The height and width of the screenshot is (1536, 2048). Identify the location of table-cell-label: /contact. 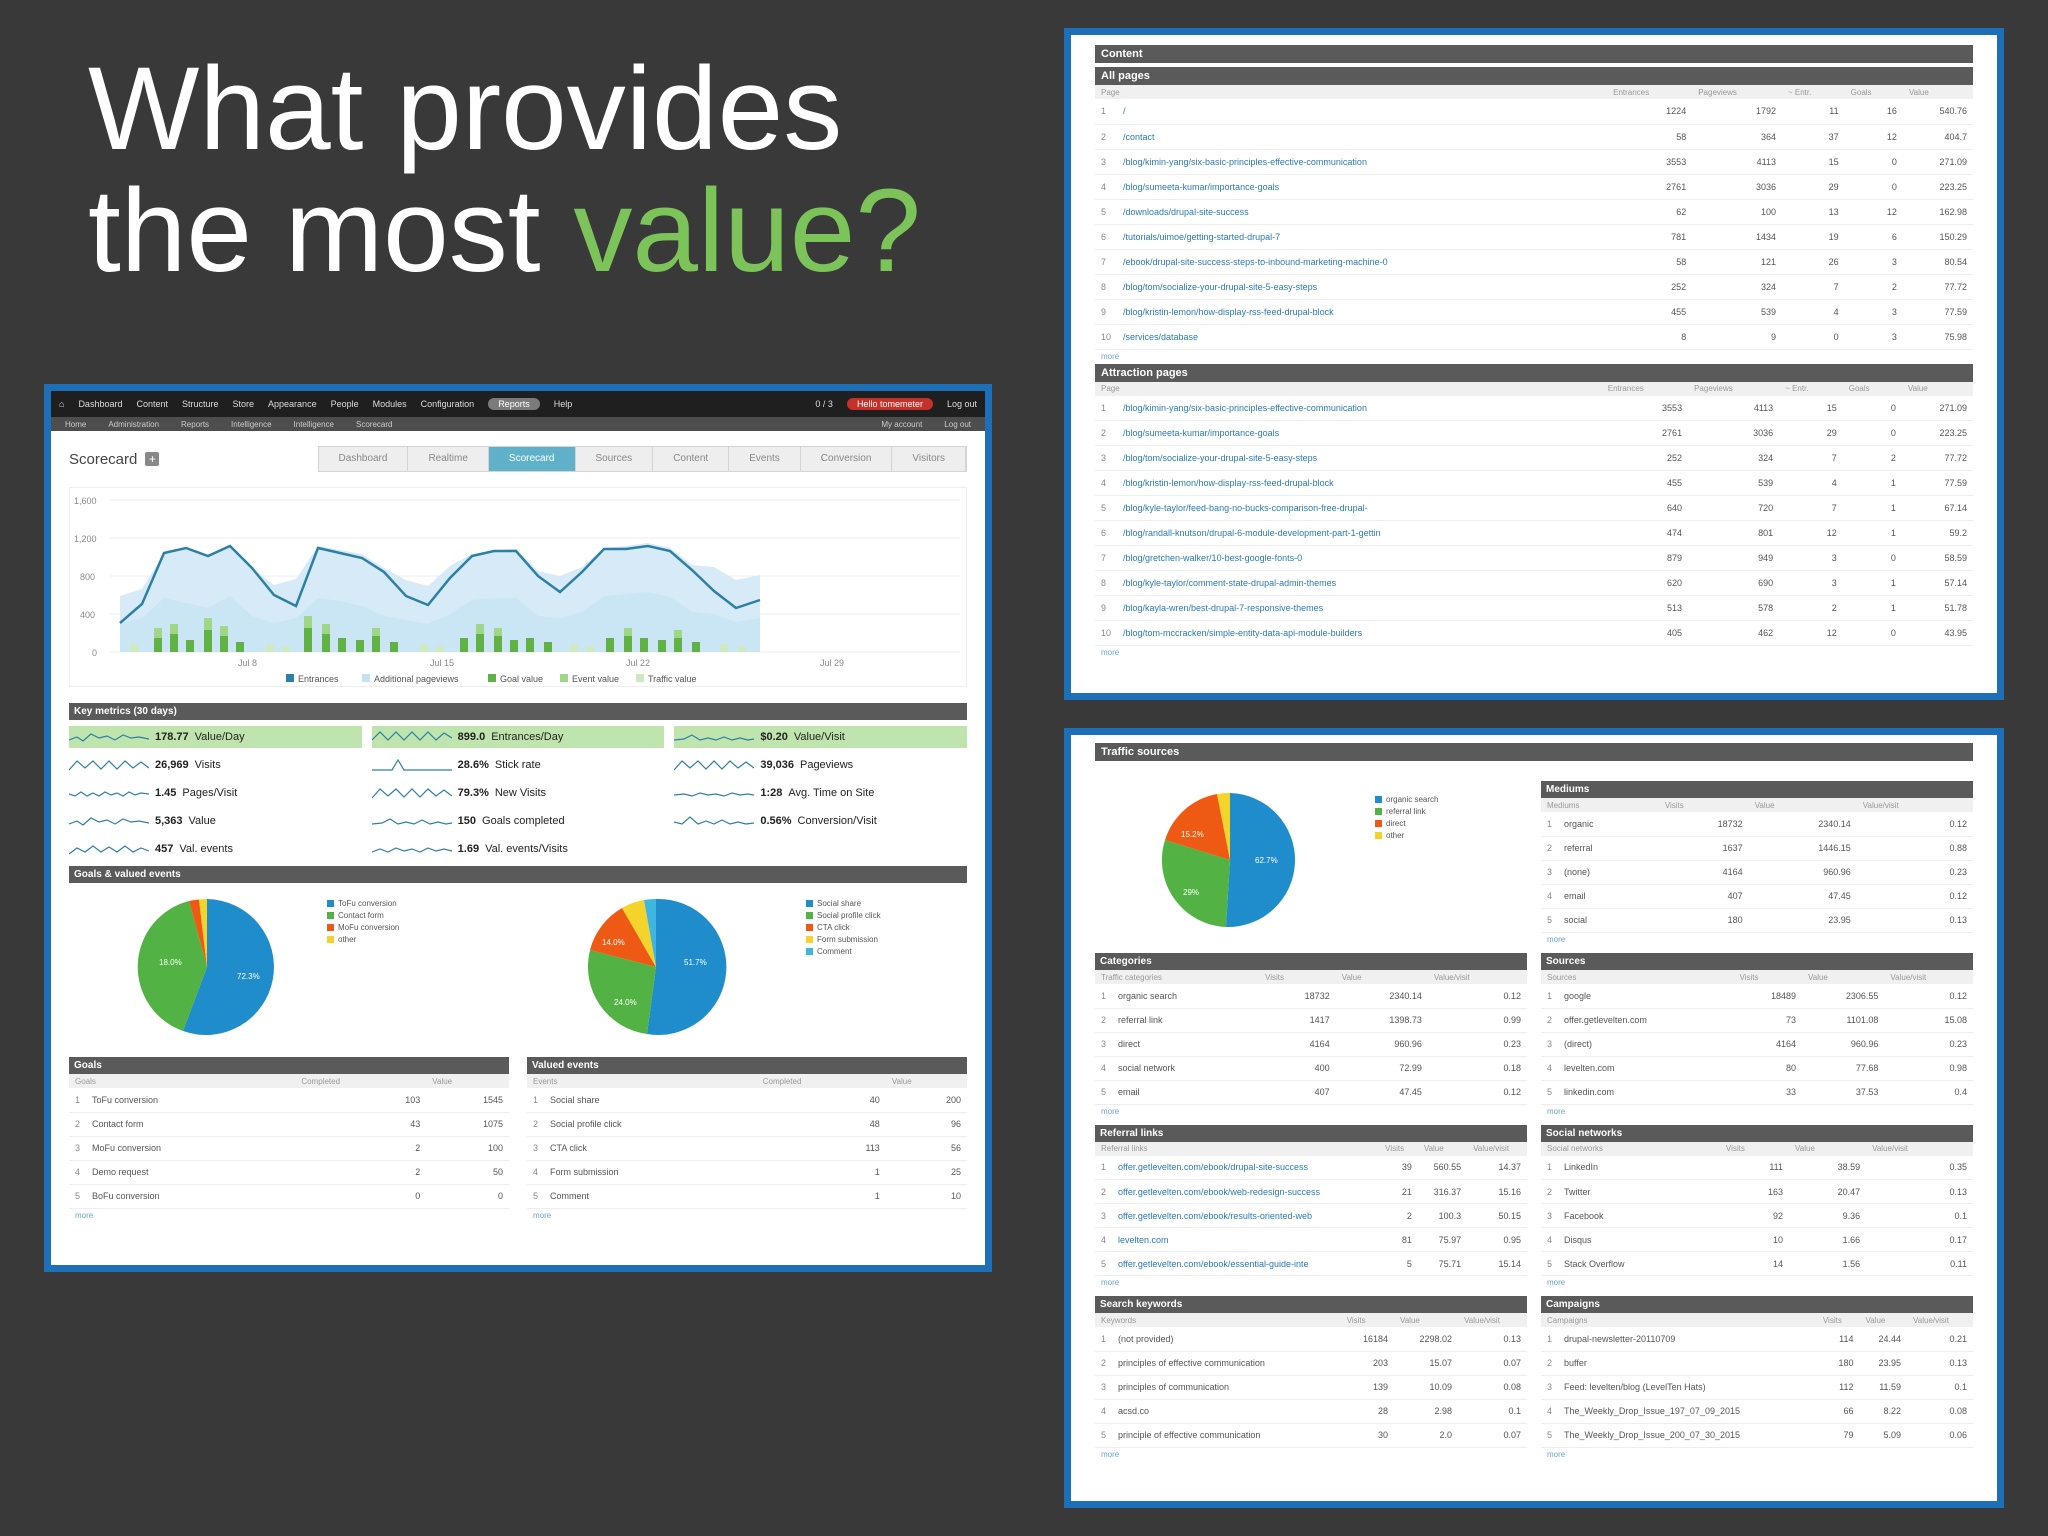
(1362, 137).